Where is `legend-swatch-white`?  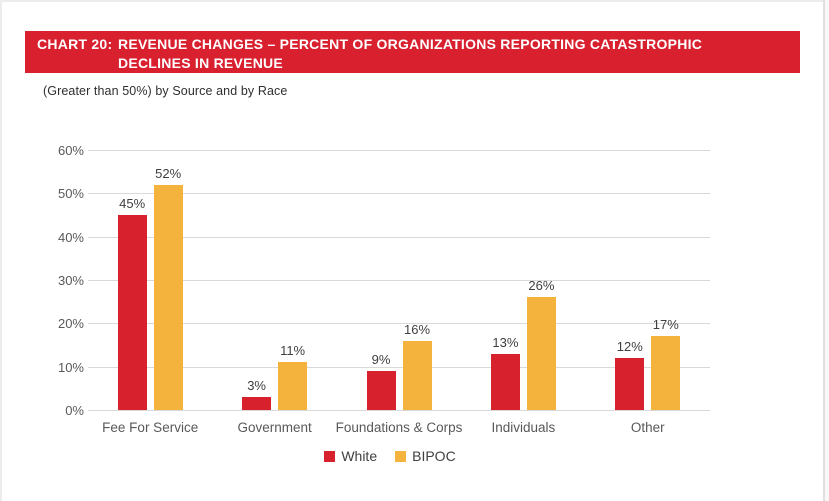
legend-swatch-white is located at coordinates (330, 456).